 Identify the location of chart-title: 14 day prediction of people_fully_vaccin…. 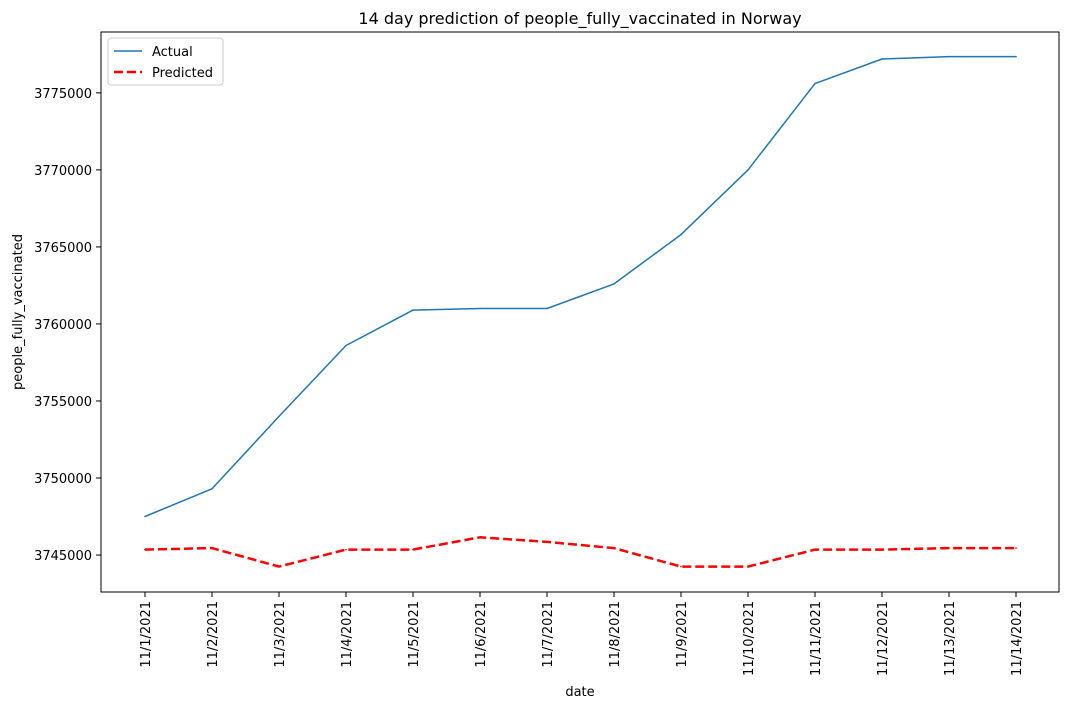
(579, 19).